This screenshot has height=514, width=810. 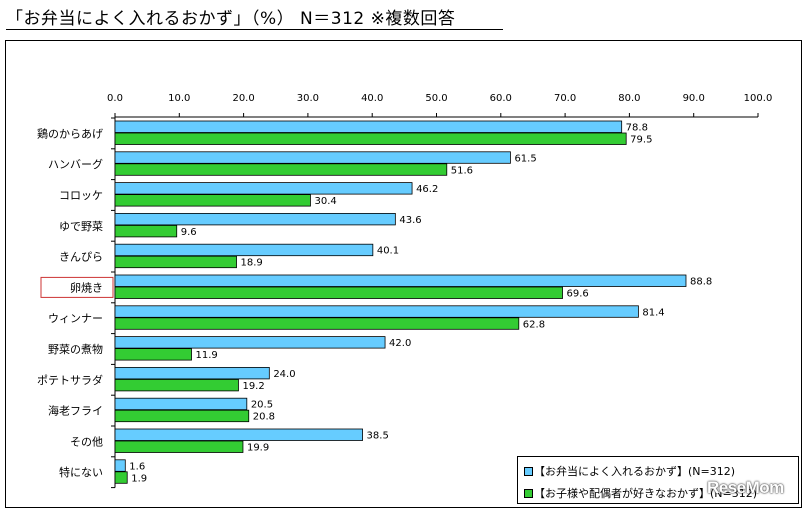 What do you see at coordinates (243, 98) in the screenshot?
I see `x-tick-label: 20.0` at bounding box center [243, 98].